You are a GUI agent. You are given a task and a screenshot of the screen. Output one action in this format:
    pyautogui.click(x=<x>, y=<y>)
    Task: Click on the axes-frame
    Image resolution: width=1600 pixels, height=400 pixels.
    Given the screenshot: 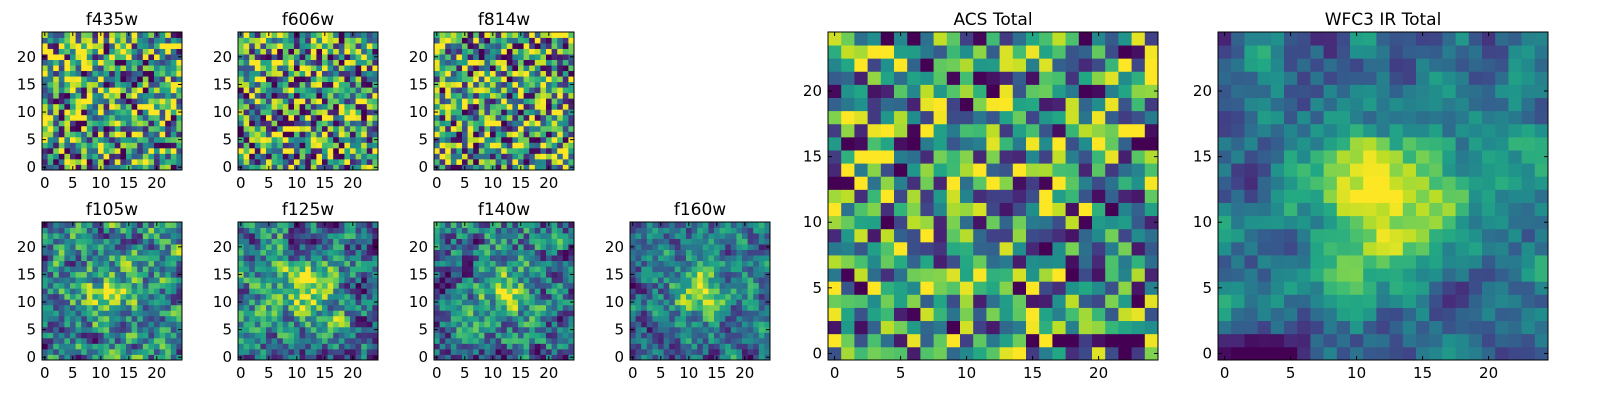 What is the action you would take?
    pyautogui.click(x=112, y=291)
    